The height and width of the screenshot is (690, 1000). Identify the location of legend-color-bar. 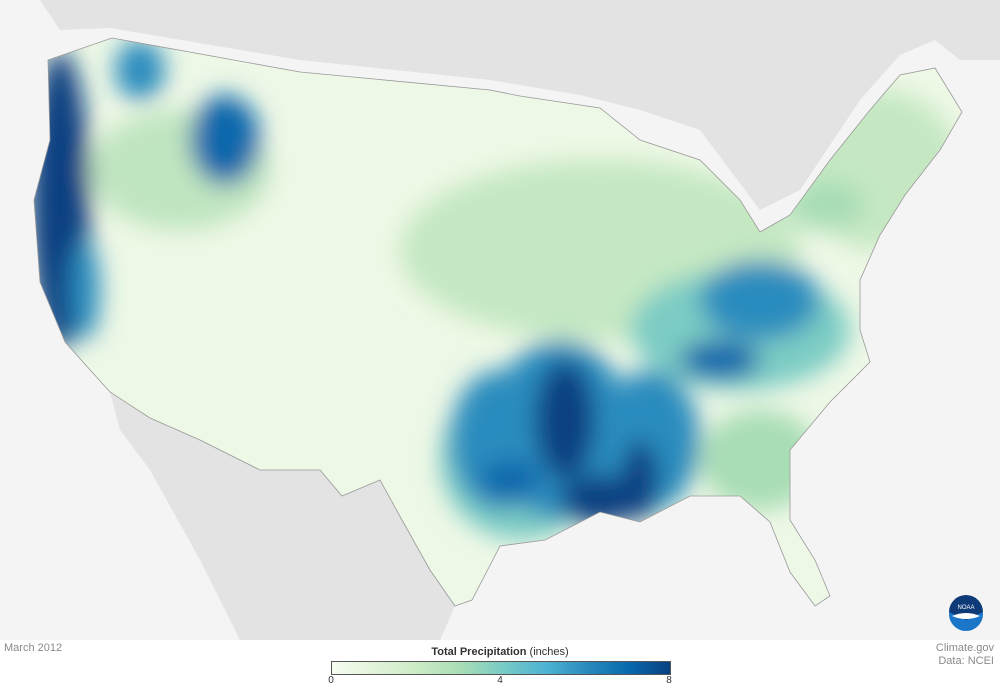
(501, 668).